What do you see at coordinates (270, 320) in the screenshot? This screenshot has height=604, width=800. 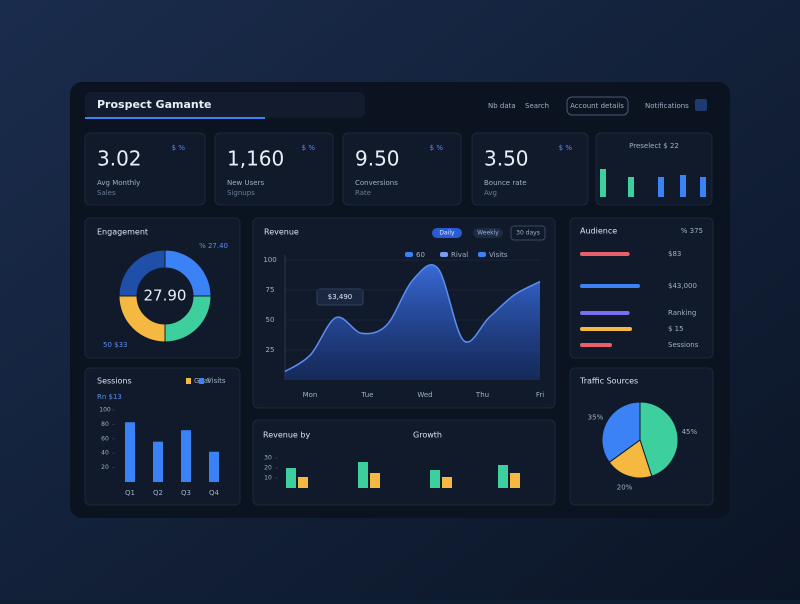 I see `y-tick-label: 50` at bounding box center [270, 320].